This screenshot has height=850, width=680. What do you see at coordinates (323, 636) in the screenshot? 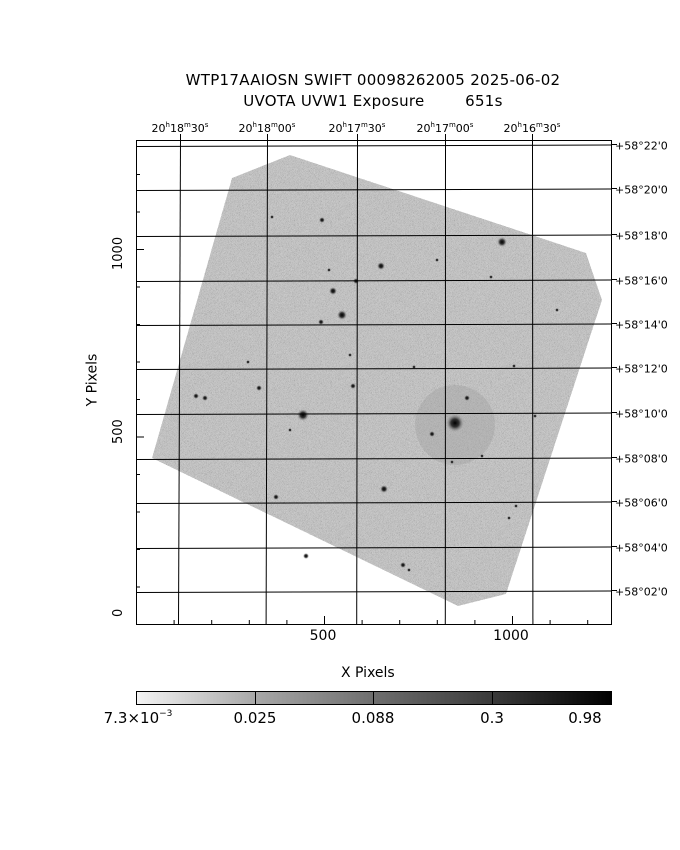
I see `x-tick-label: 500` at bounding box center [323, 636].